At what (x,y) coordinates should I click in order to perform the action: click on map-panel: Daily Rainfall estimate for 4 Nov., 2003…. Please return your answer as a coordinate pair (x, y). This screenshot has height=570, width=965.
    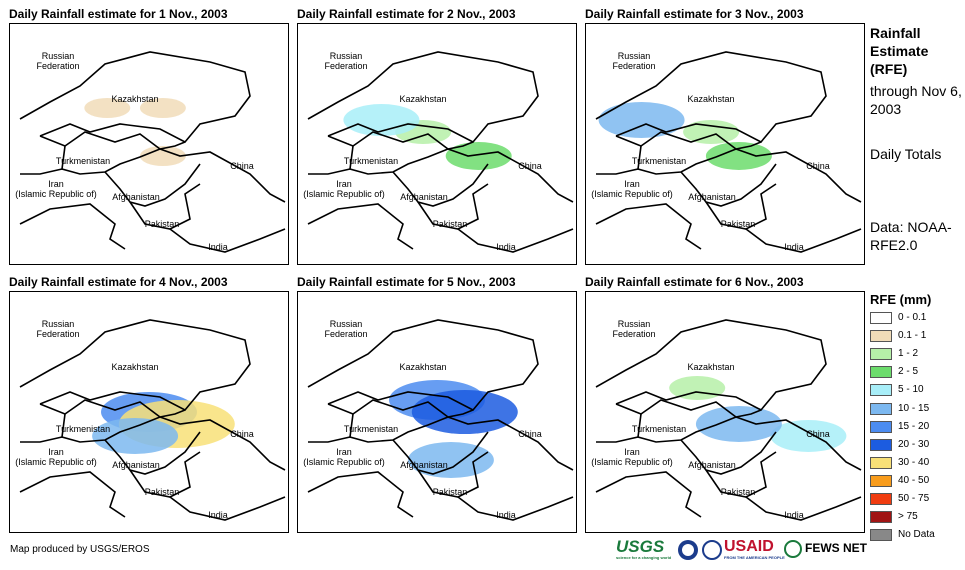
    Looking at the image, I should click on (149, 404).